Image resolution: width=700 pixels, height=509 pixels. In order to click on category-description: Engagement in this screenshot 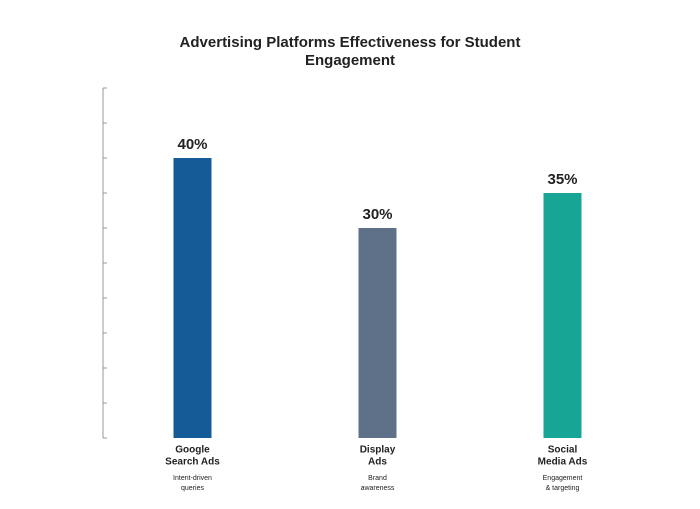, I will do `click(563, 478)`.